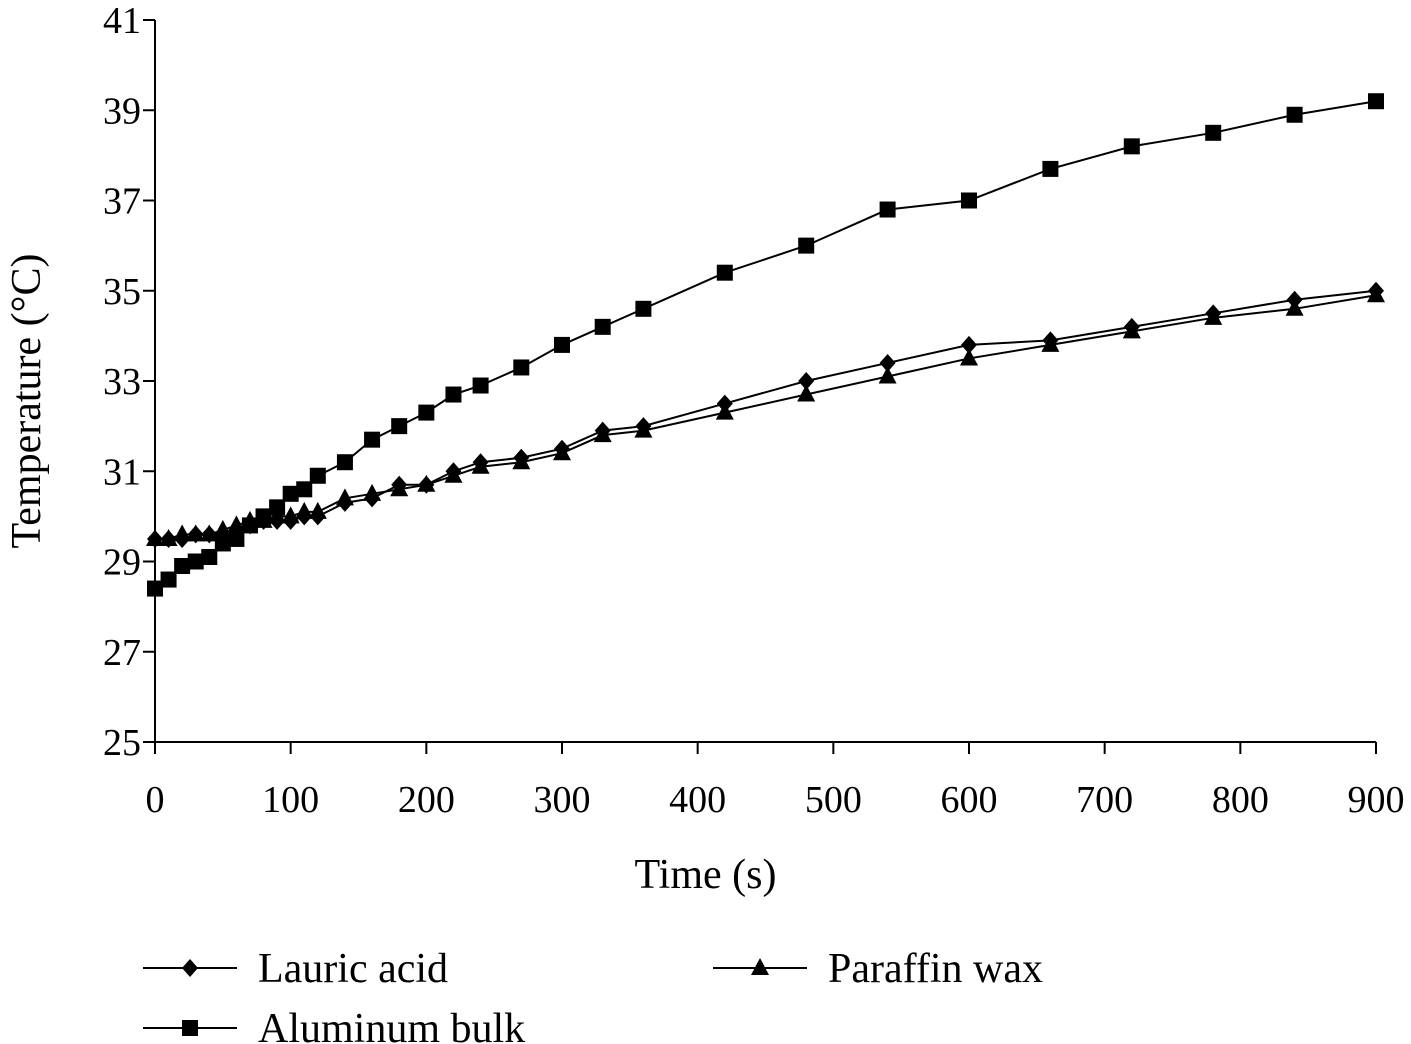 The width and height of the screenshot is (1411, 1044). Describe the element at coordinates (290, 800) in the screenshot. I see `x-tick-label: 100` at that location.